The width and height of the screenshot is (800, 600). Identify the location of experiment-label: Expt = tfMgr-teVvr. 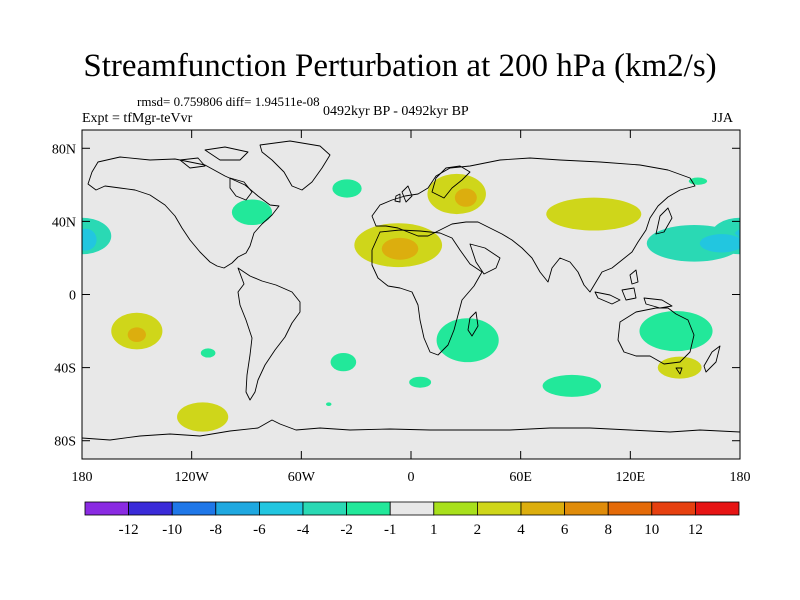
(137, 118).